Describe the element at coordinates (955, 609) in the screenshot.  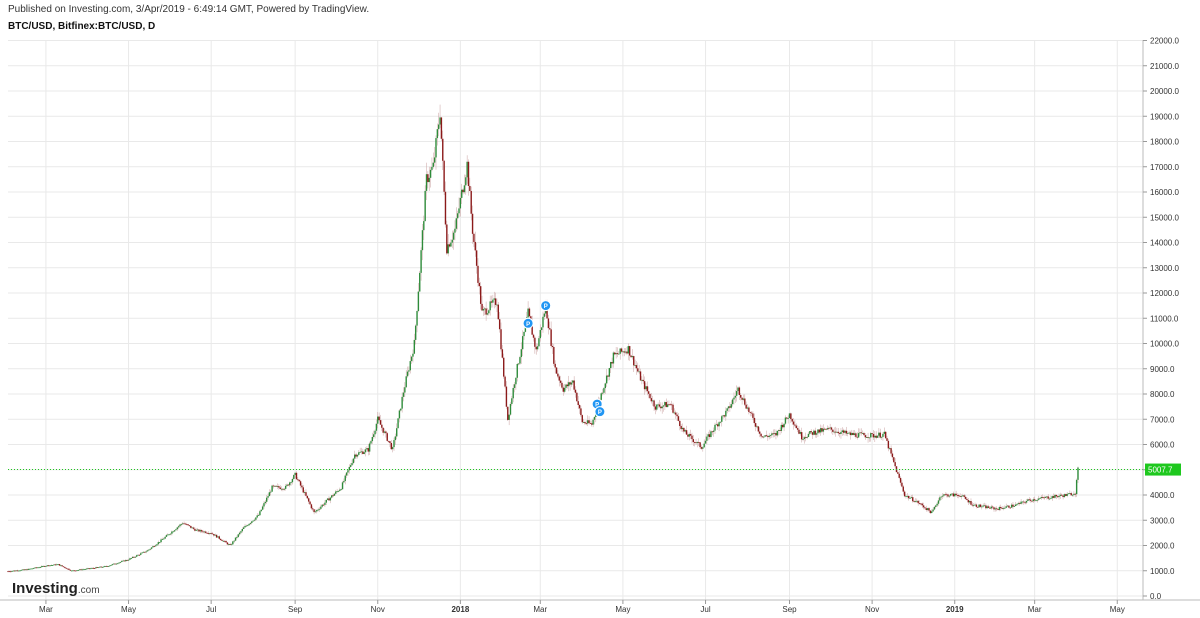
I see `x-tick-label: 2019` at that location.